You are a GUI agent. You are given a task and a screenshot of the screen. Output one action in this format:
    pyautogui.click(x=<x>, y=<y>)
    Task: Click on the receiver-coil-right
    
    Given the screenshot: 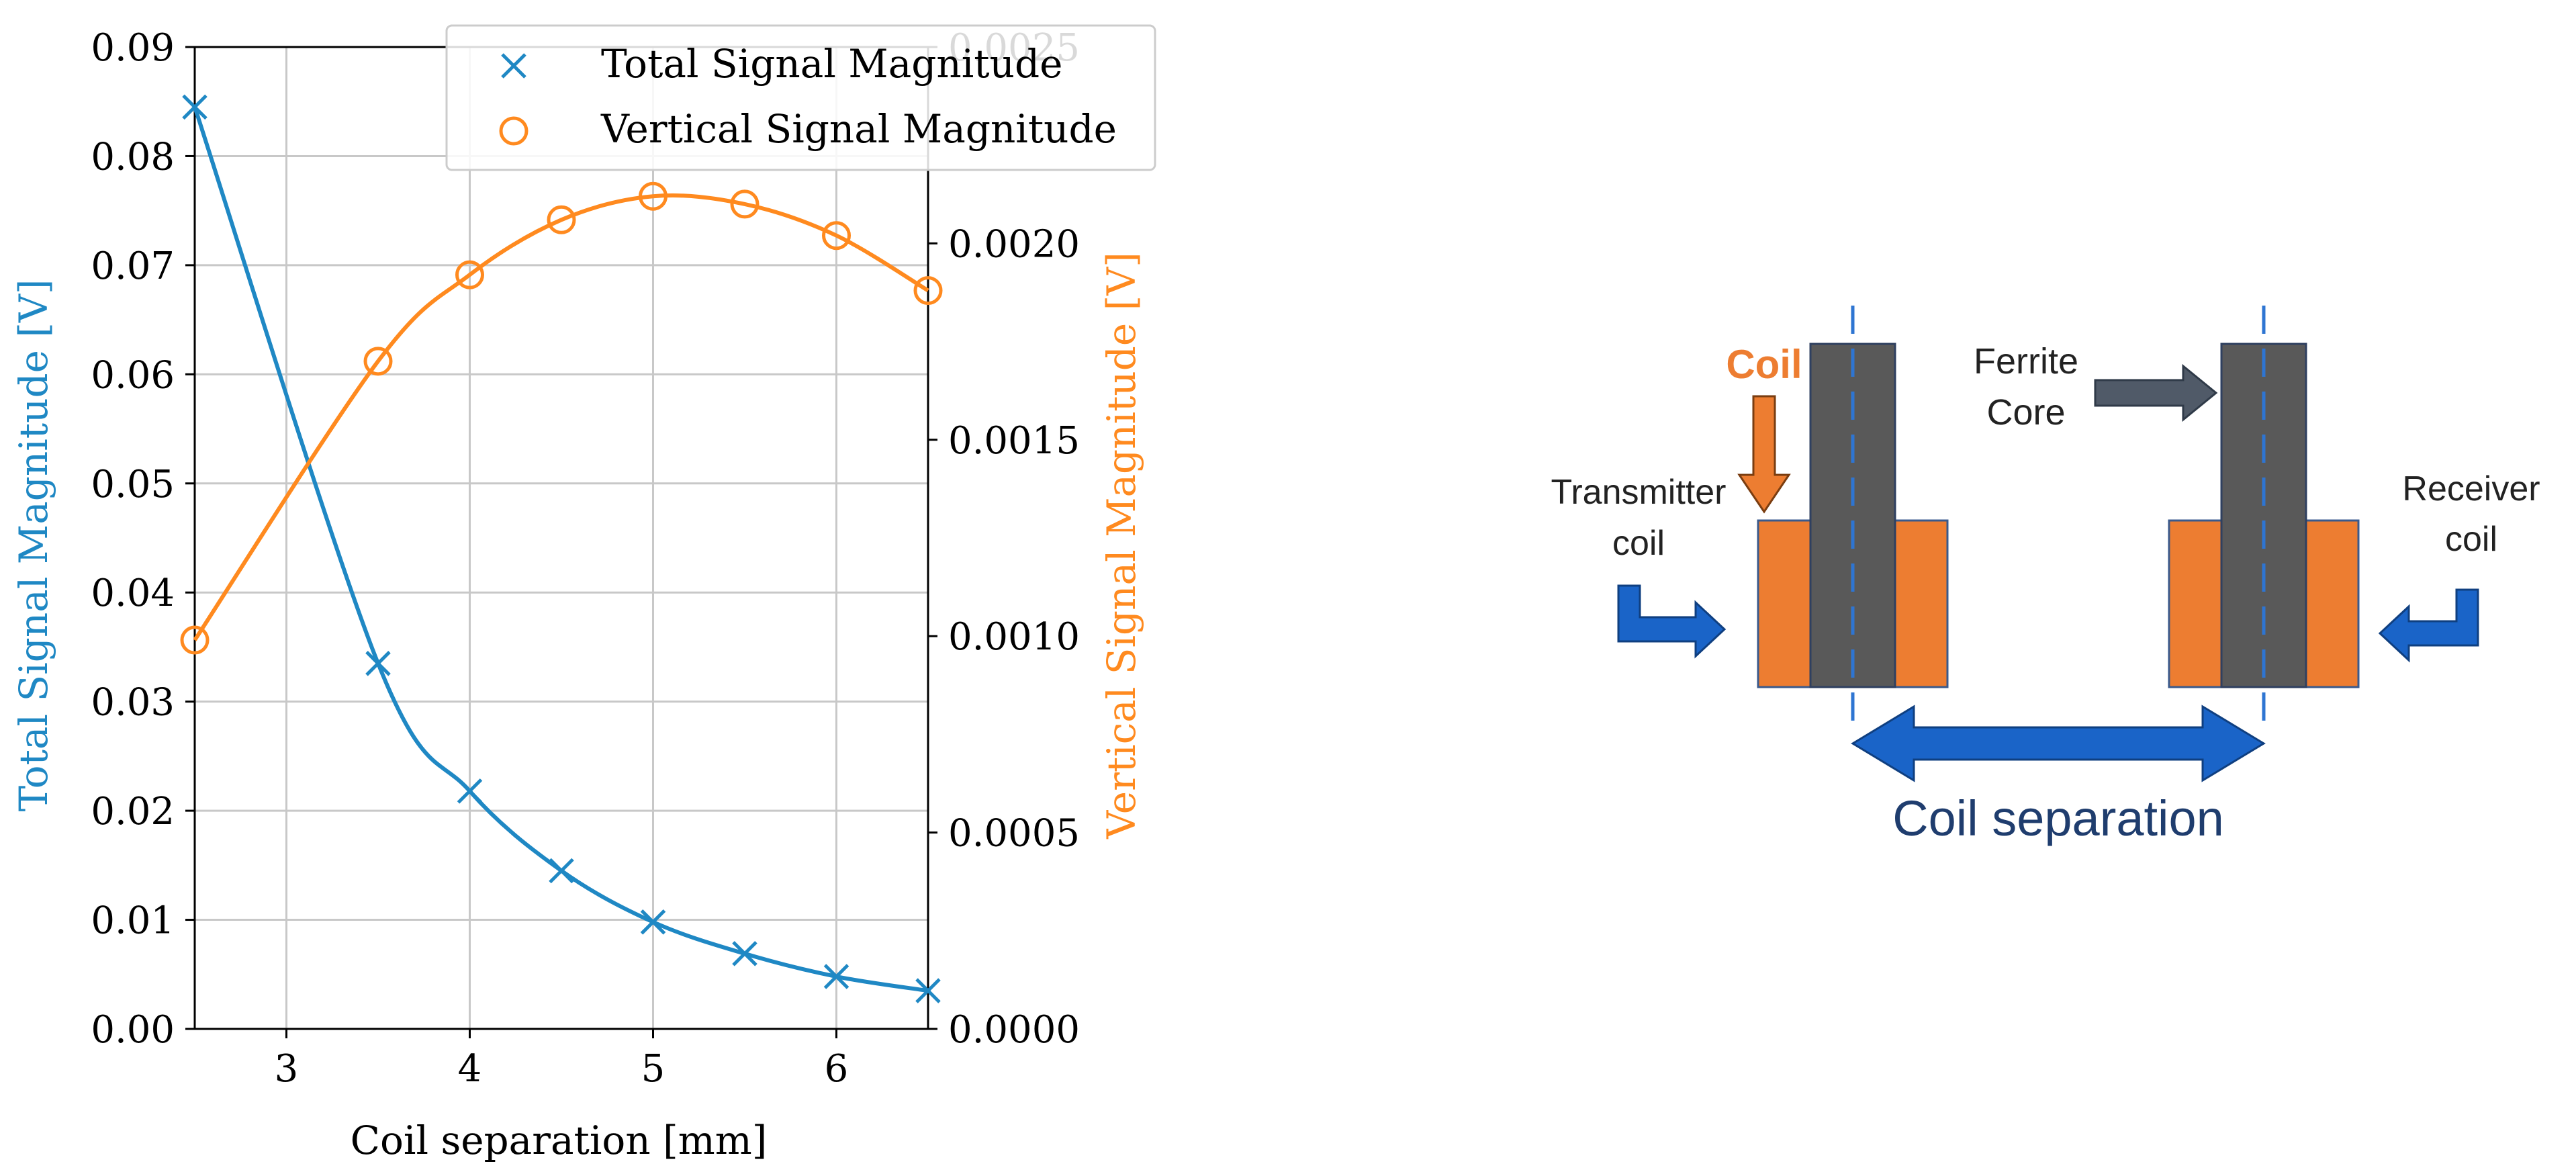 What is the action you would take?
    pyautogui.click(x=2332, y=603)
    